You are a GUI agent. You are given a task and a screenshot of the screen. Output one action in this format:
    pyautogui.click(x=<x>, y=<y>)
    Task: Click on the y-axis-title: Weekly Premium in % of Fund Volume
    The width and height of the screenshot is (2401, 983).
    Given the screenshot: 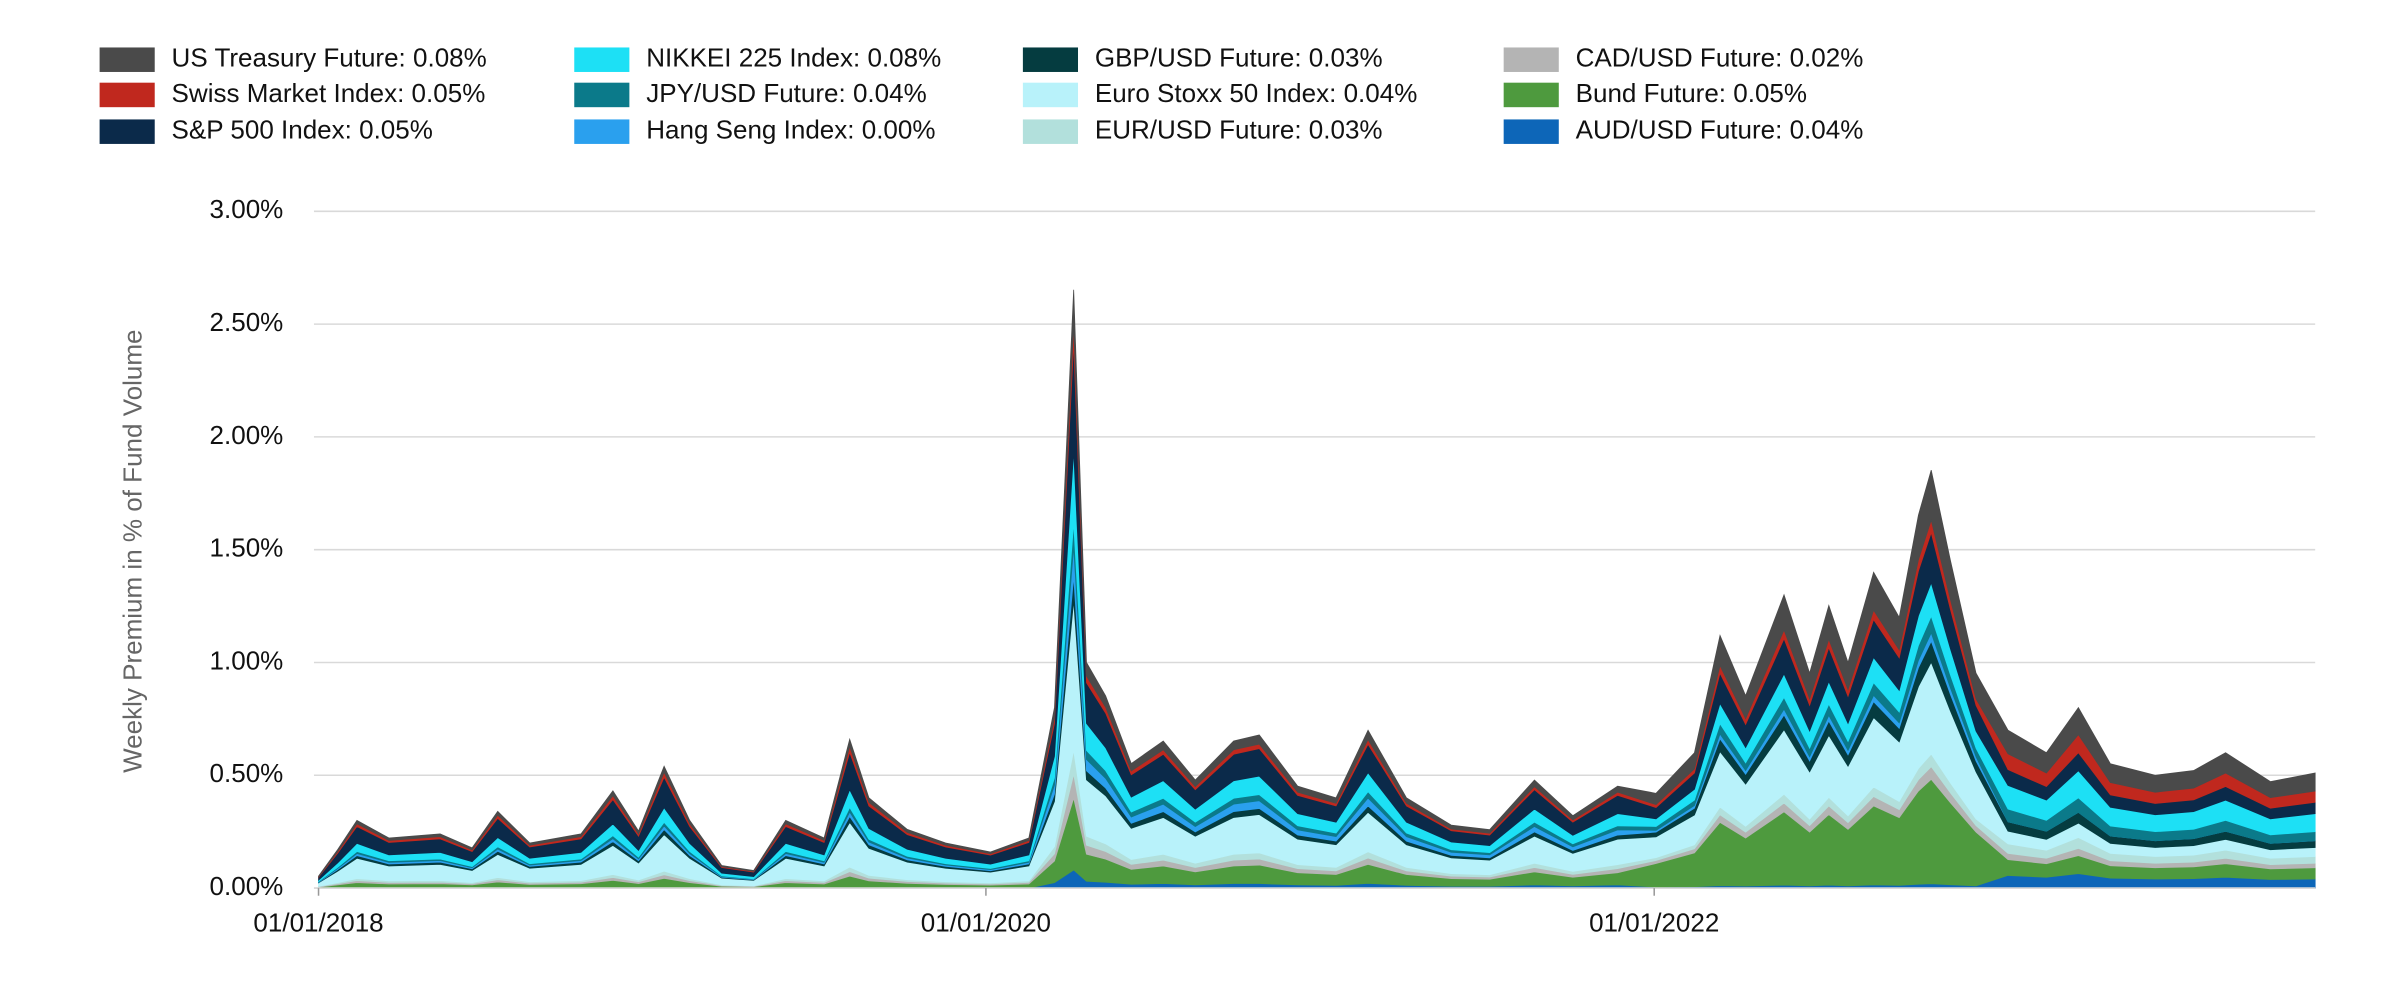 What is the action you would take?
    pyautogui.click(x=133, y=551)
    